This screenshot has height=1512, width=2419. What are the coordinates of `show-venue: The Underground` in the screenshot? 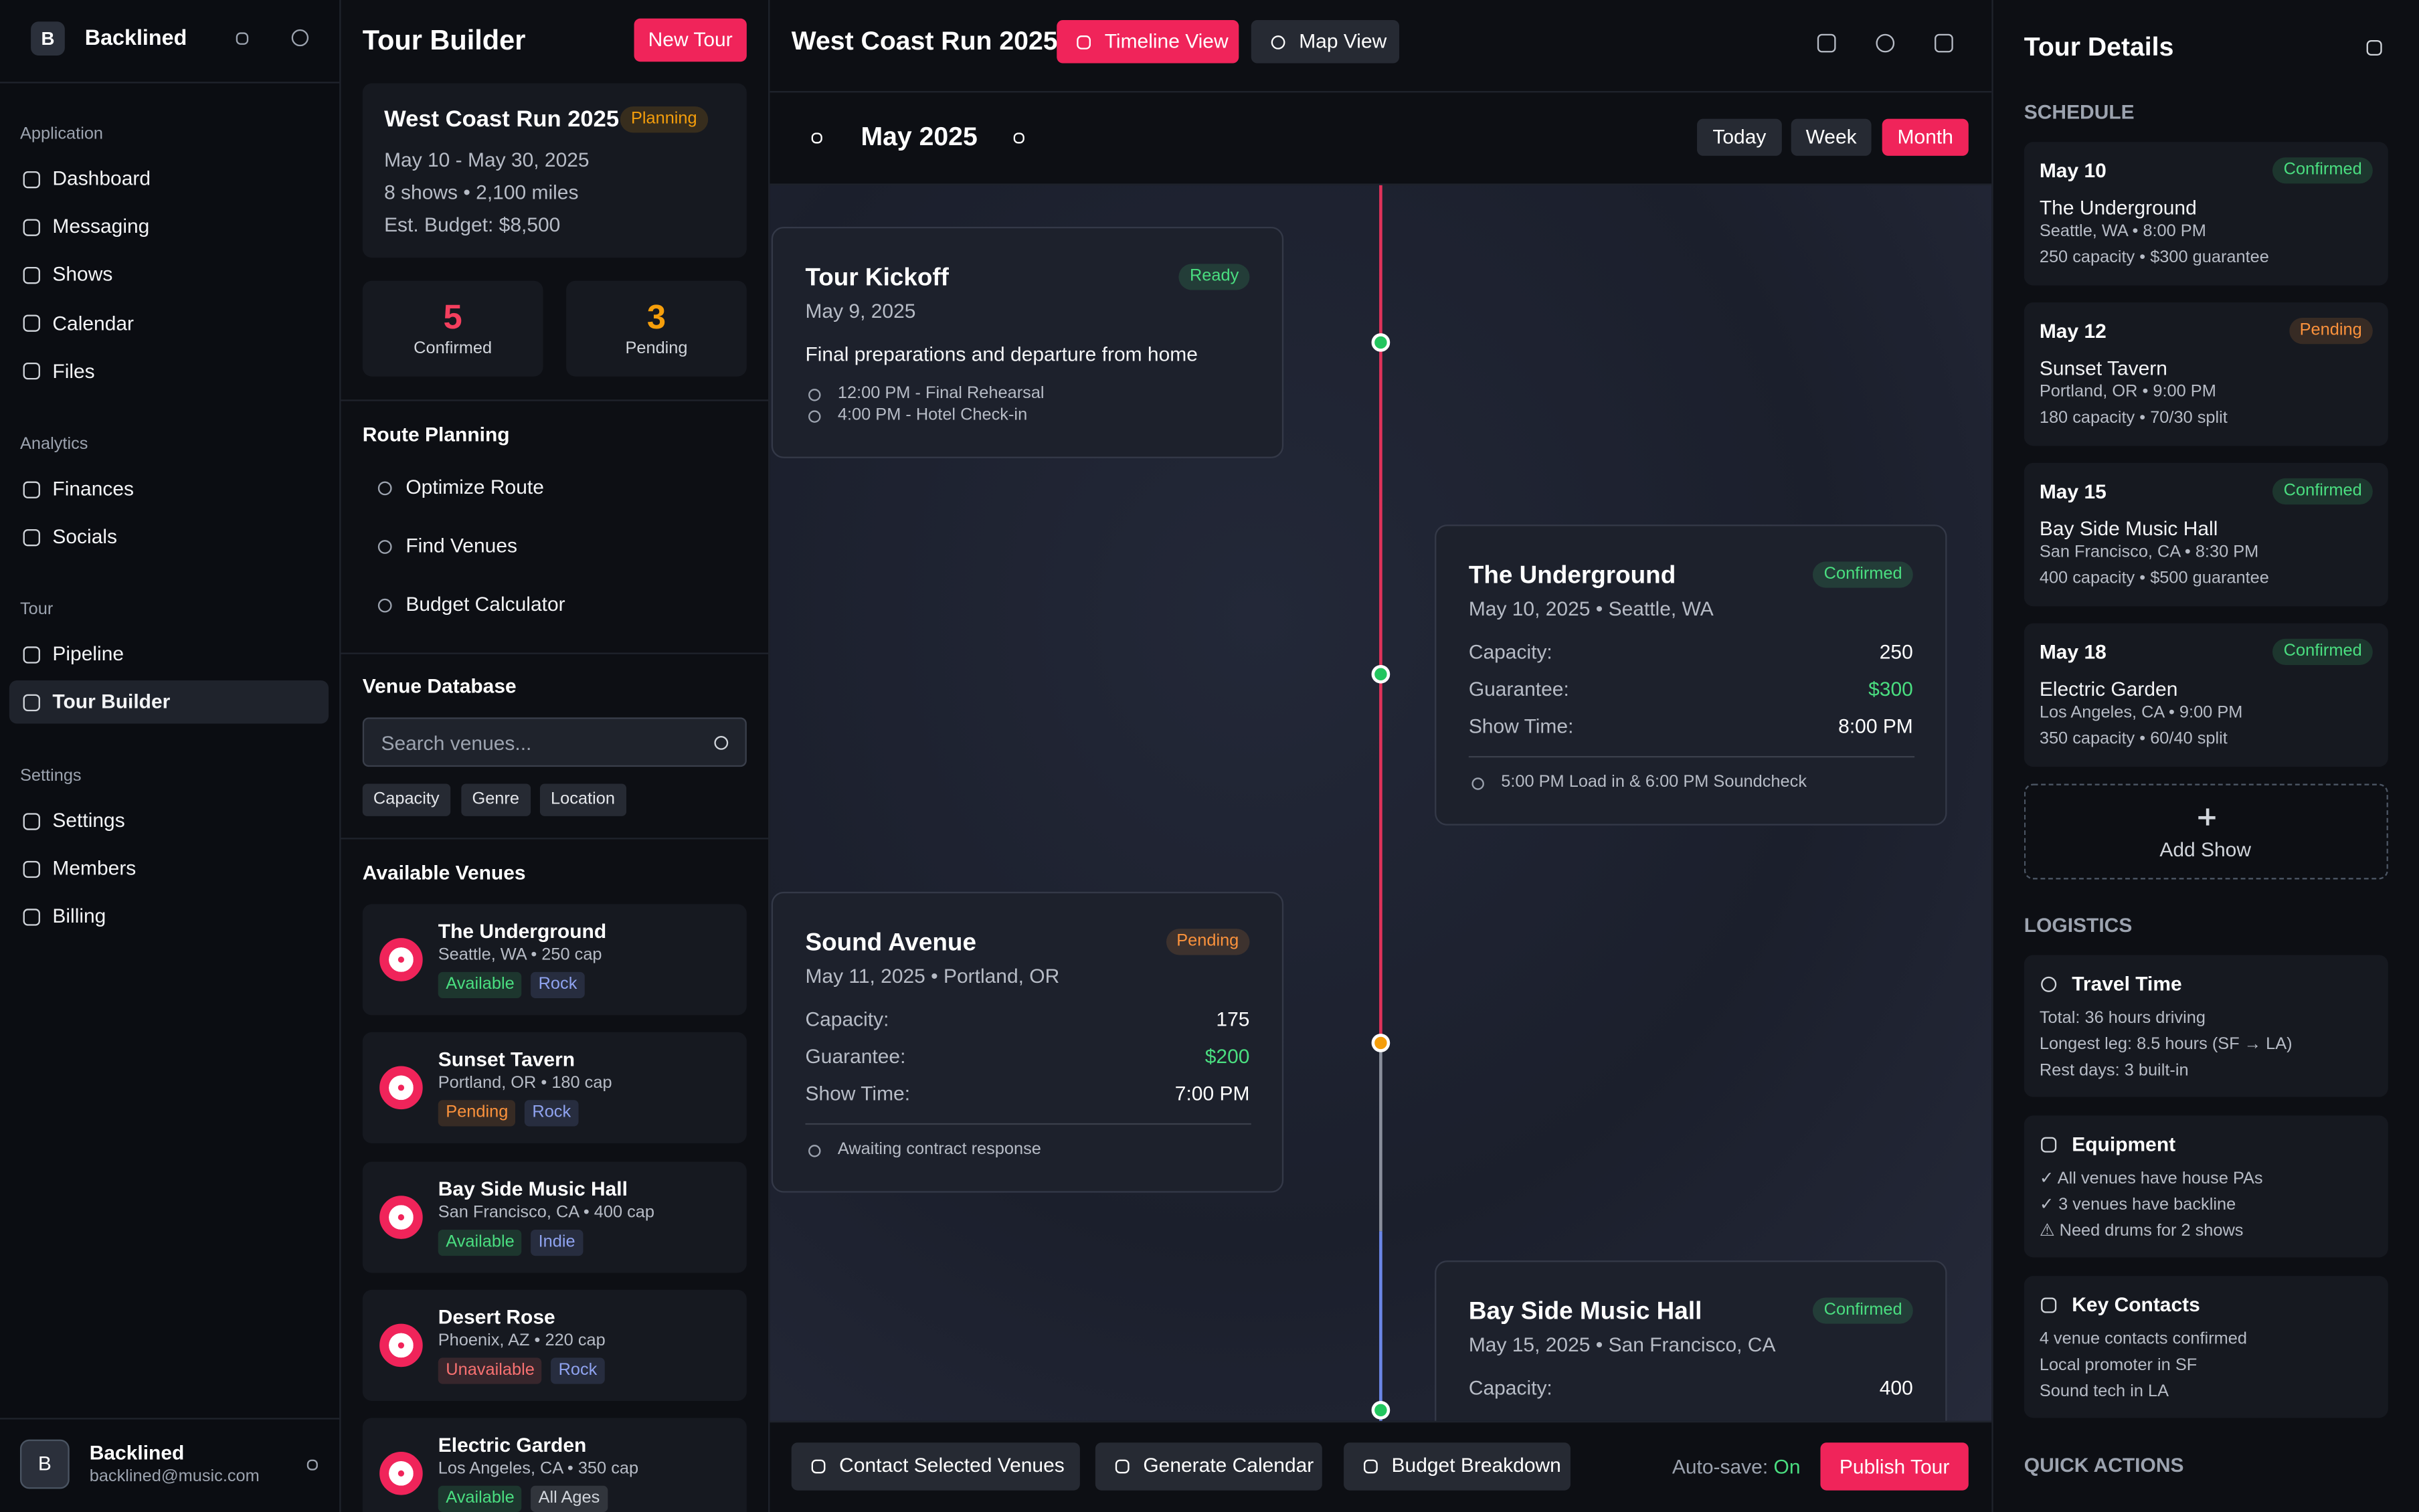 It's located at (2118, 207).